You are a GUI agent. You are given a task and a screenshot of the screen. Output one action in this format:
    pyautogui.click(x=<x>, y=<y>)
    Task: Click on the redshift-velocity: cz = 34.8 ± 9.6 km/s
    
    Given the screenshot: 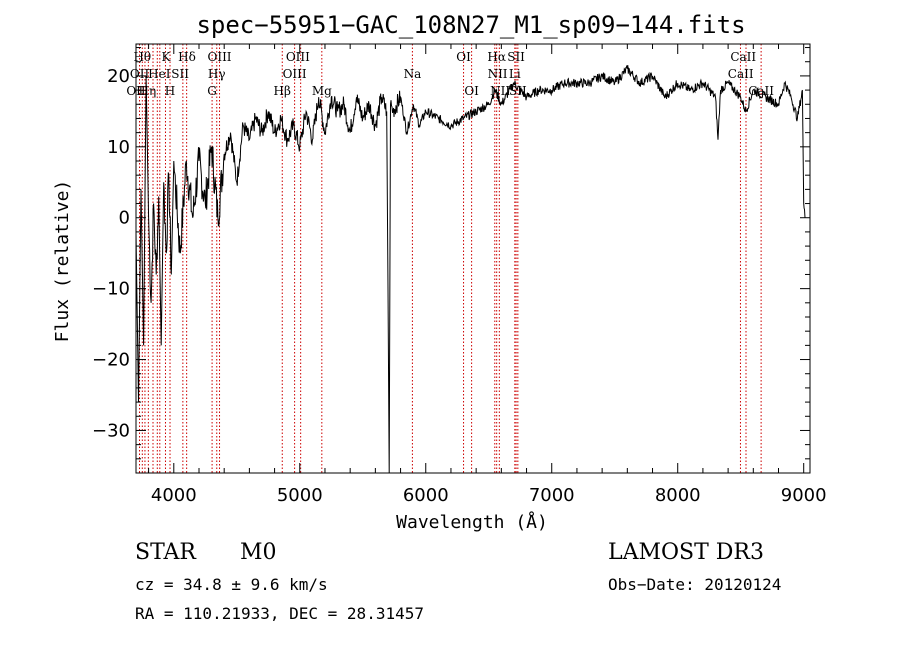 What is the action you would take?
    pyautogui.click(x=231, y=584)
    